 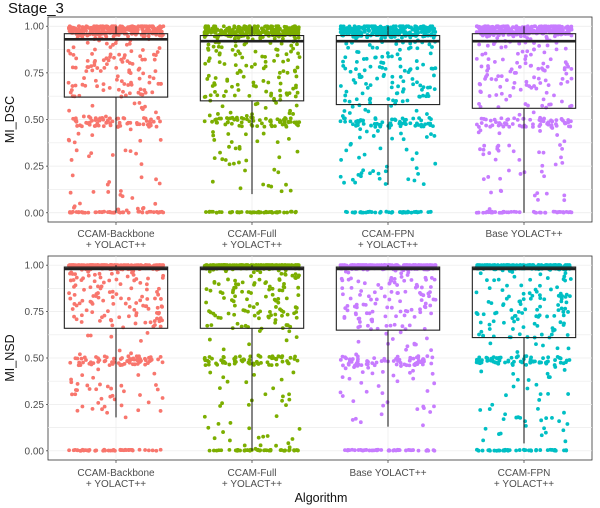 What do you see at coordinates (116, 234) in the screenshot?
I see `x-tick-label-line: CCAM-Backbone` at bounding box center [116, 234].